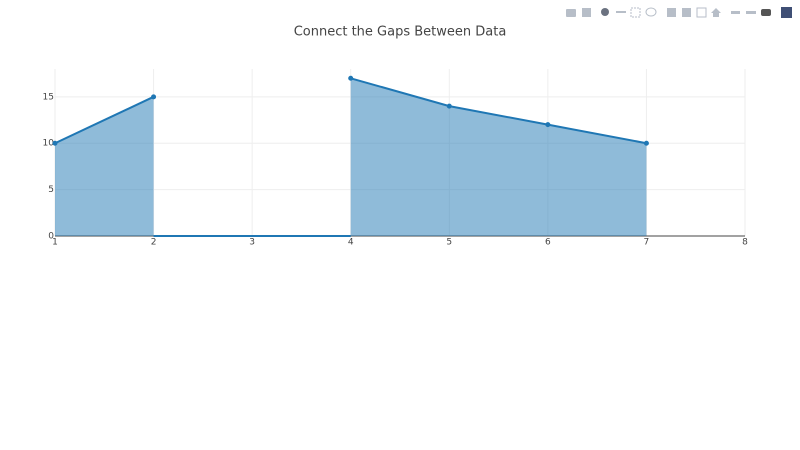 This screenshot has height=450, width=800. Describe the element at coordinates (350, 111) in the screenshot. I see `area-line` at that location.